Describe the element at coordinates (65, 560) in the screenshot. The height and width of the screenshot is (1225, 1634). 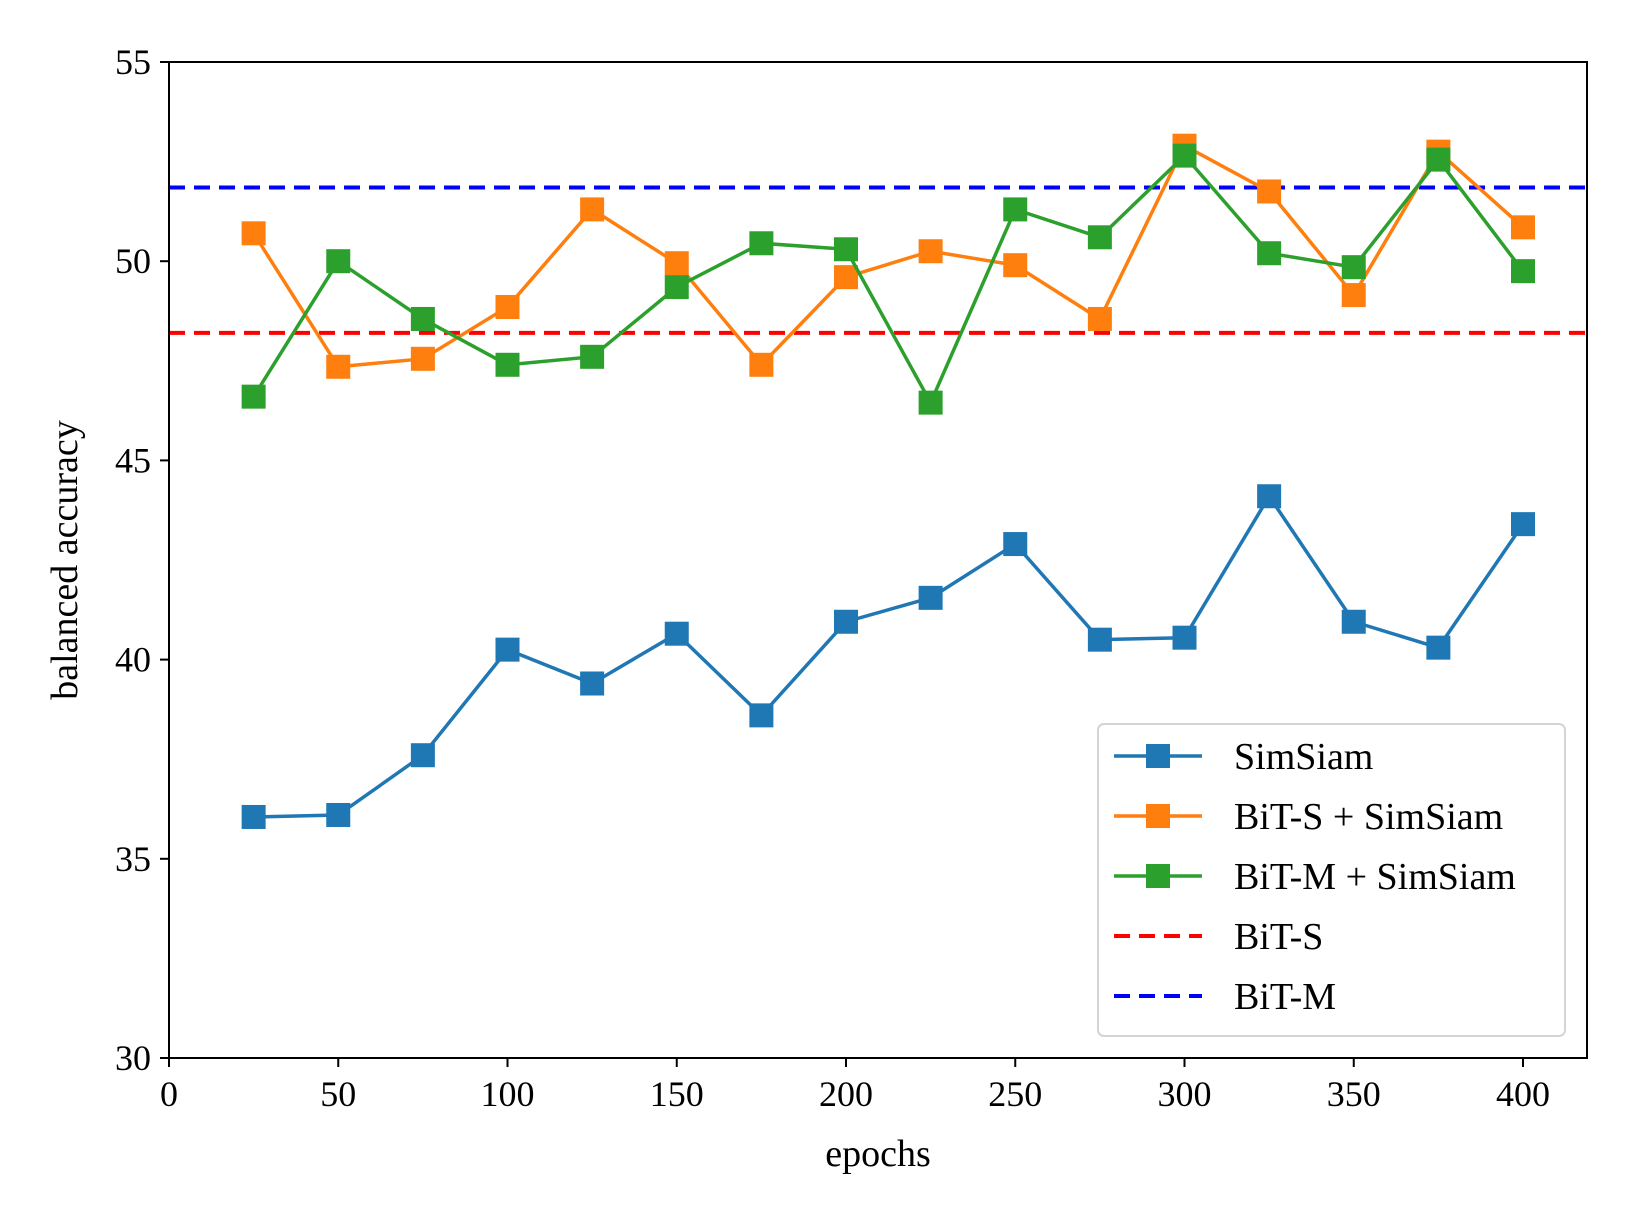
I see `y-axis-title: balanced accuracy` at that location.